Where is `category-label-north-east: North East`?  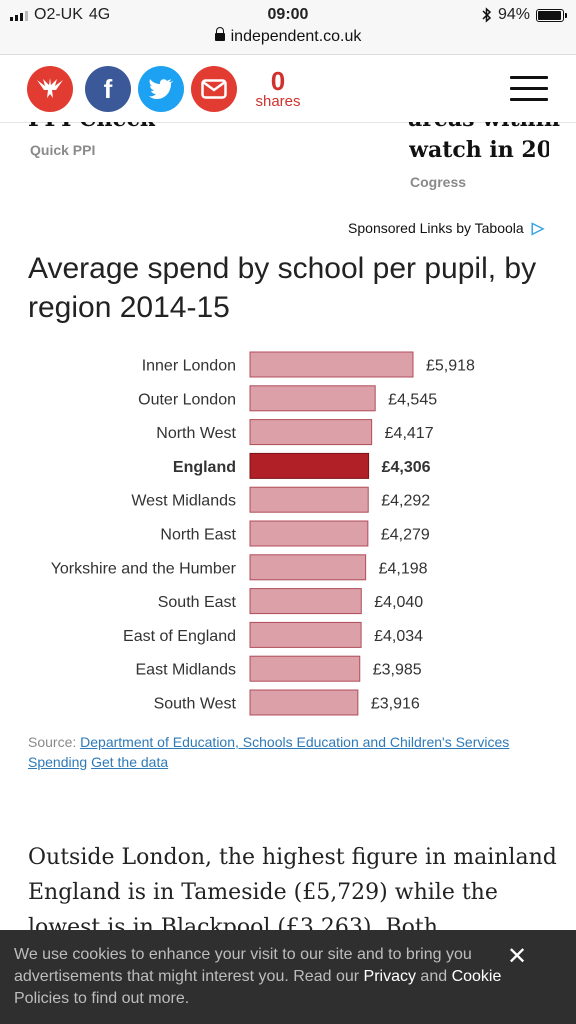
category-label-north-east: North East is located at coordinates (198, 535).